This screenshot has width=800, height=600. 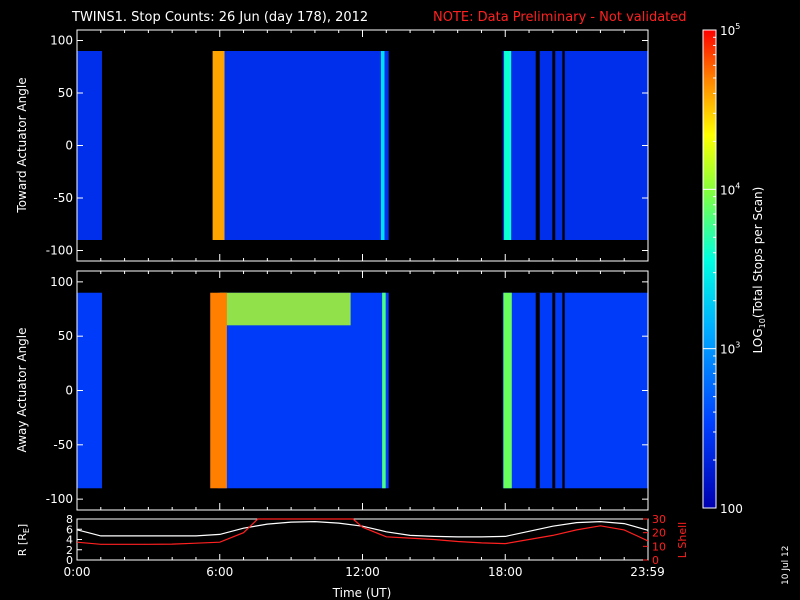 What do you see at coordinates (69, 540) in the screenshot?
I see `r-tick-label: 4` at bounding box center [69, 540].